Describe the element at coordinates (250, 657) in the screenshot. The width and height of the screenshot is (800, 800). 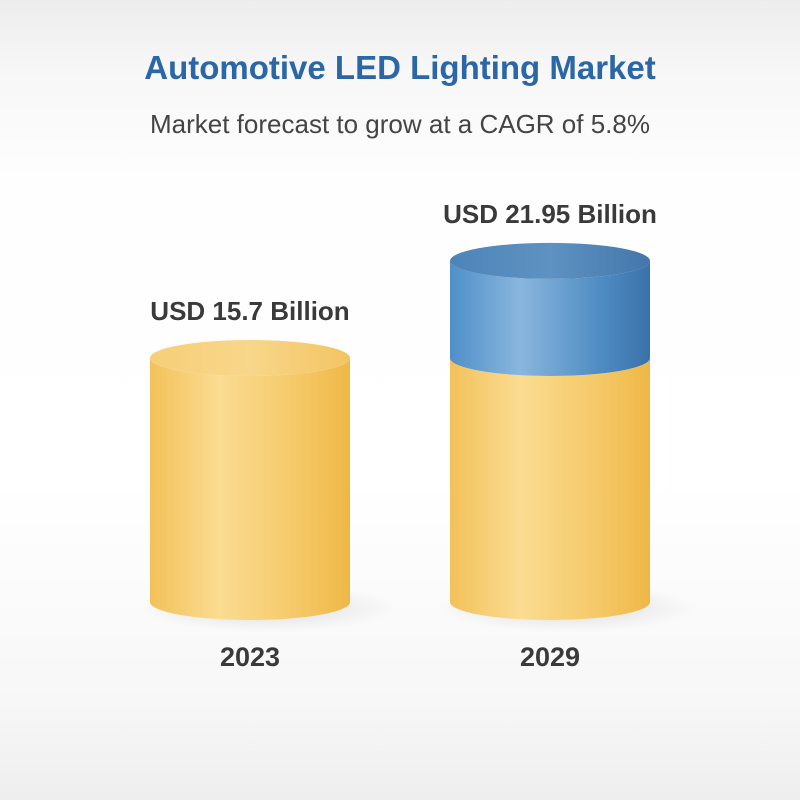
I see `category-label: 2023` at that location.